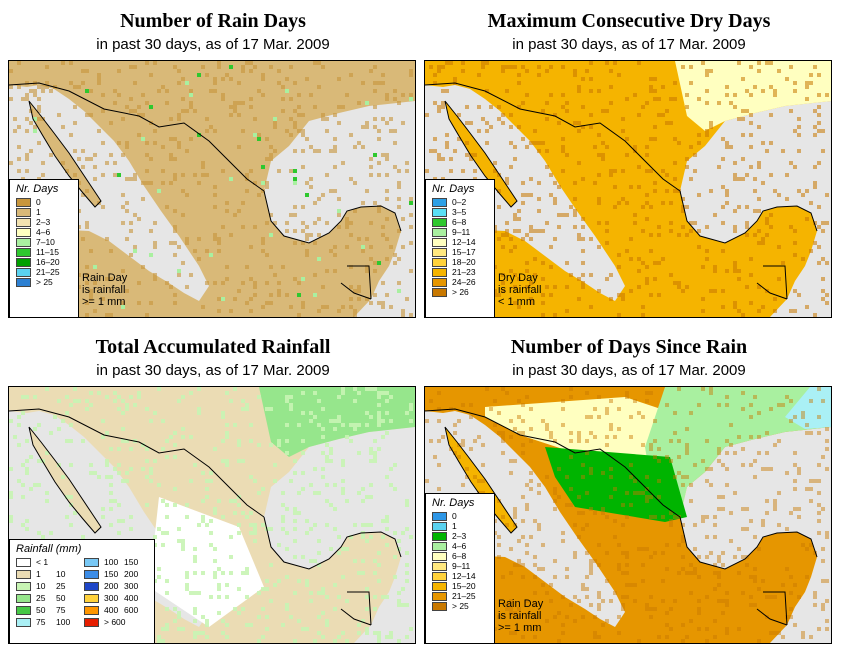  What do you see at coordinates (44, 262) in the screenshot?
I see `legend-item: 16–20` at bounding box center [44, 262].